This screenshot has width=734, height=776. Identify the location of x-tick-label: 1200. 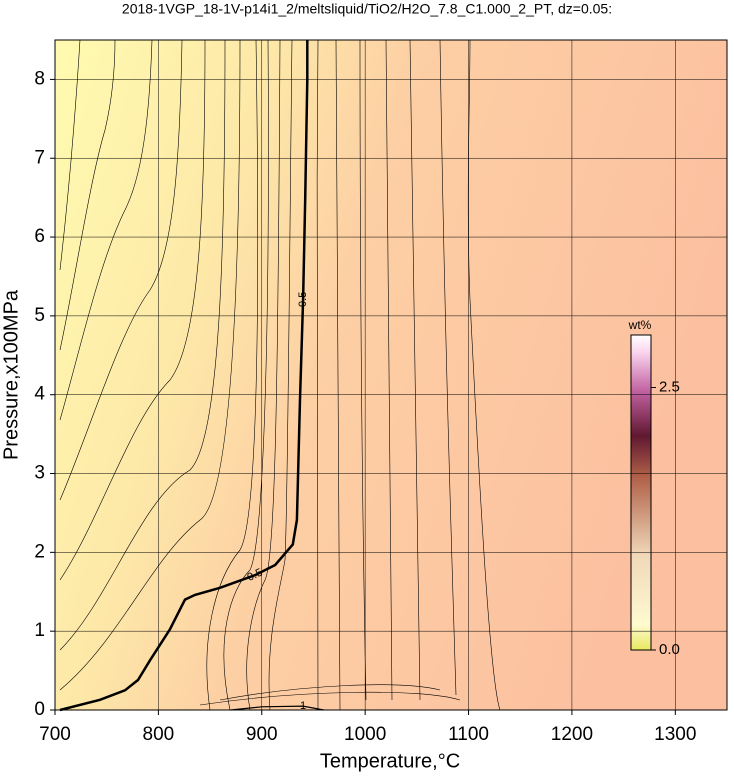
(572, 734).